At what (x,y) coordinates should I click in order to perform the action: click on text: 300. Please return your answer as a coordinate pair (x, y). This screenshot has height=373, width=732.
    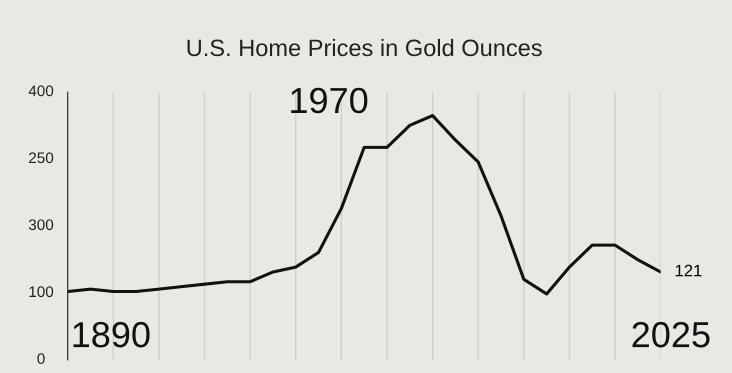
    Looking at the image, I should click on (41, 224).